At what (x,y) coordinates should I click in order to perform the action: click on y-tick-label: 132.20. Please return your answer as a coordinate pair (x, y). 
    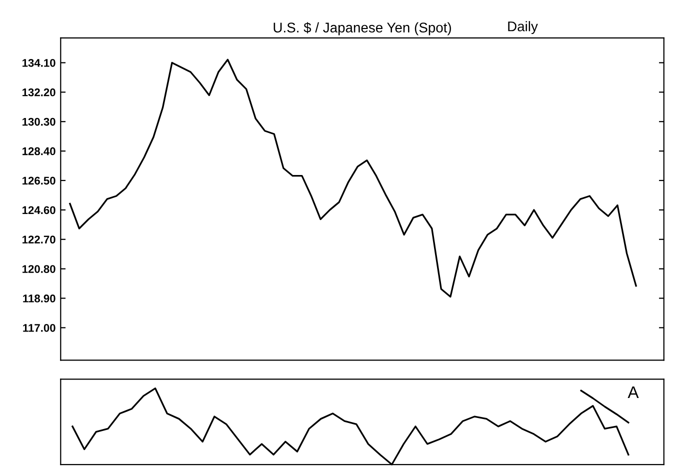
    Looking at the image, I should click on (39, 92).